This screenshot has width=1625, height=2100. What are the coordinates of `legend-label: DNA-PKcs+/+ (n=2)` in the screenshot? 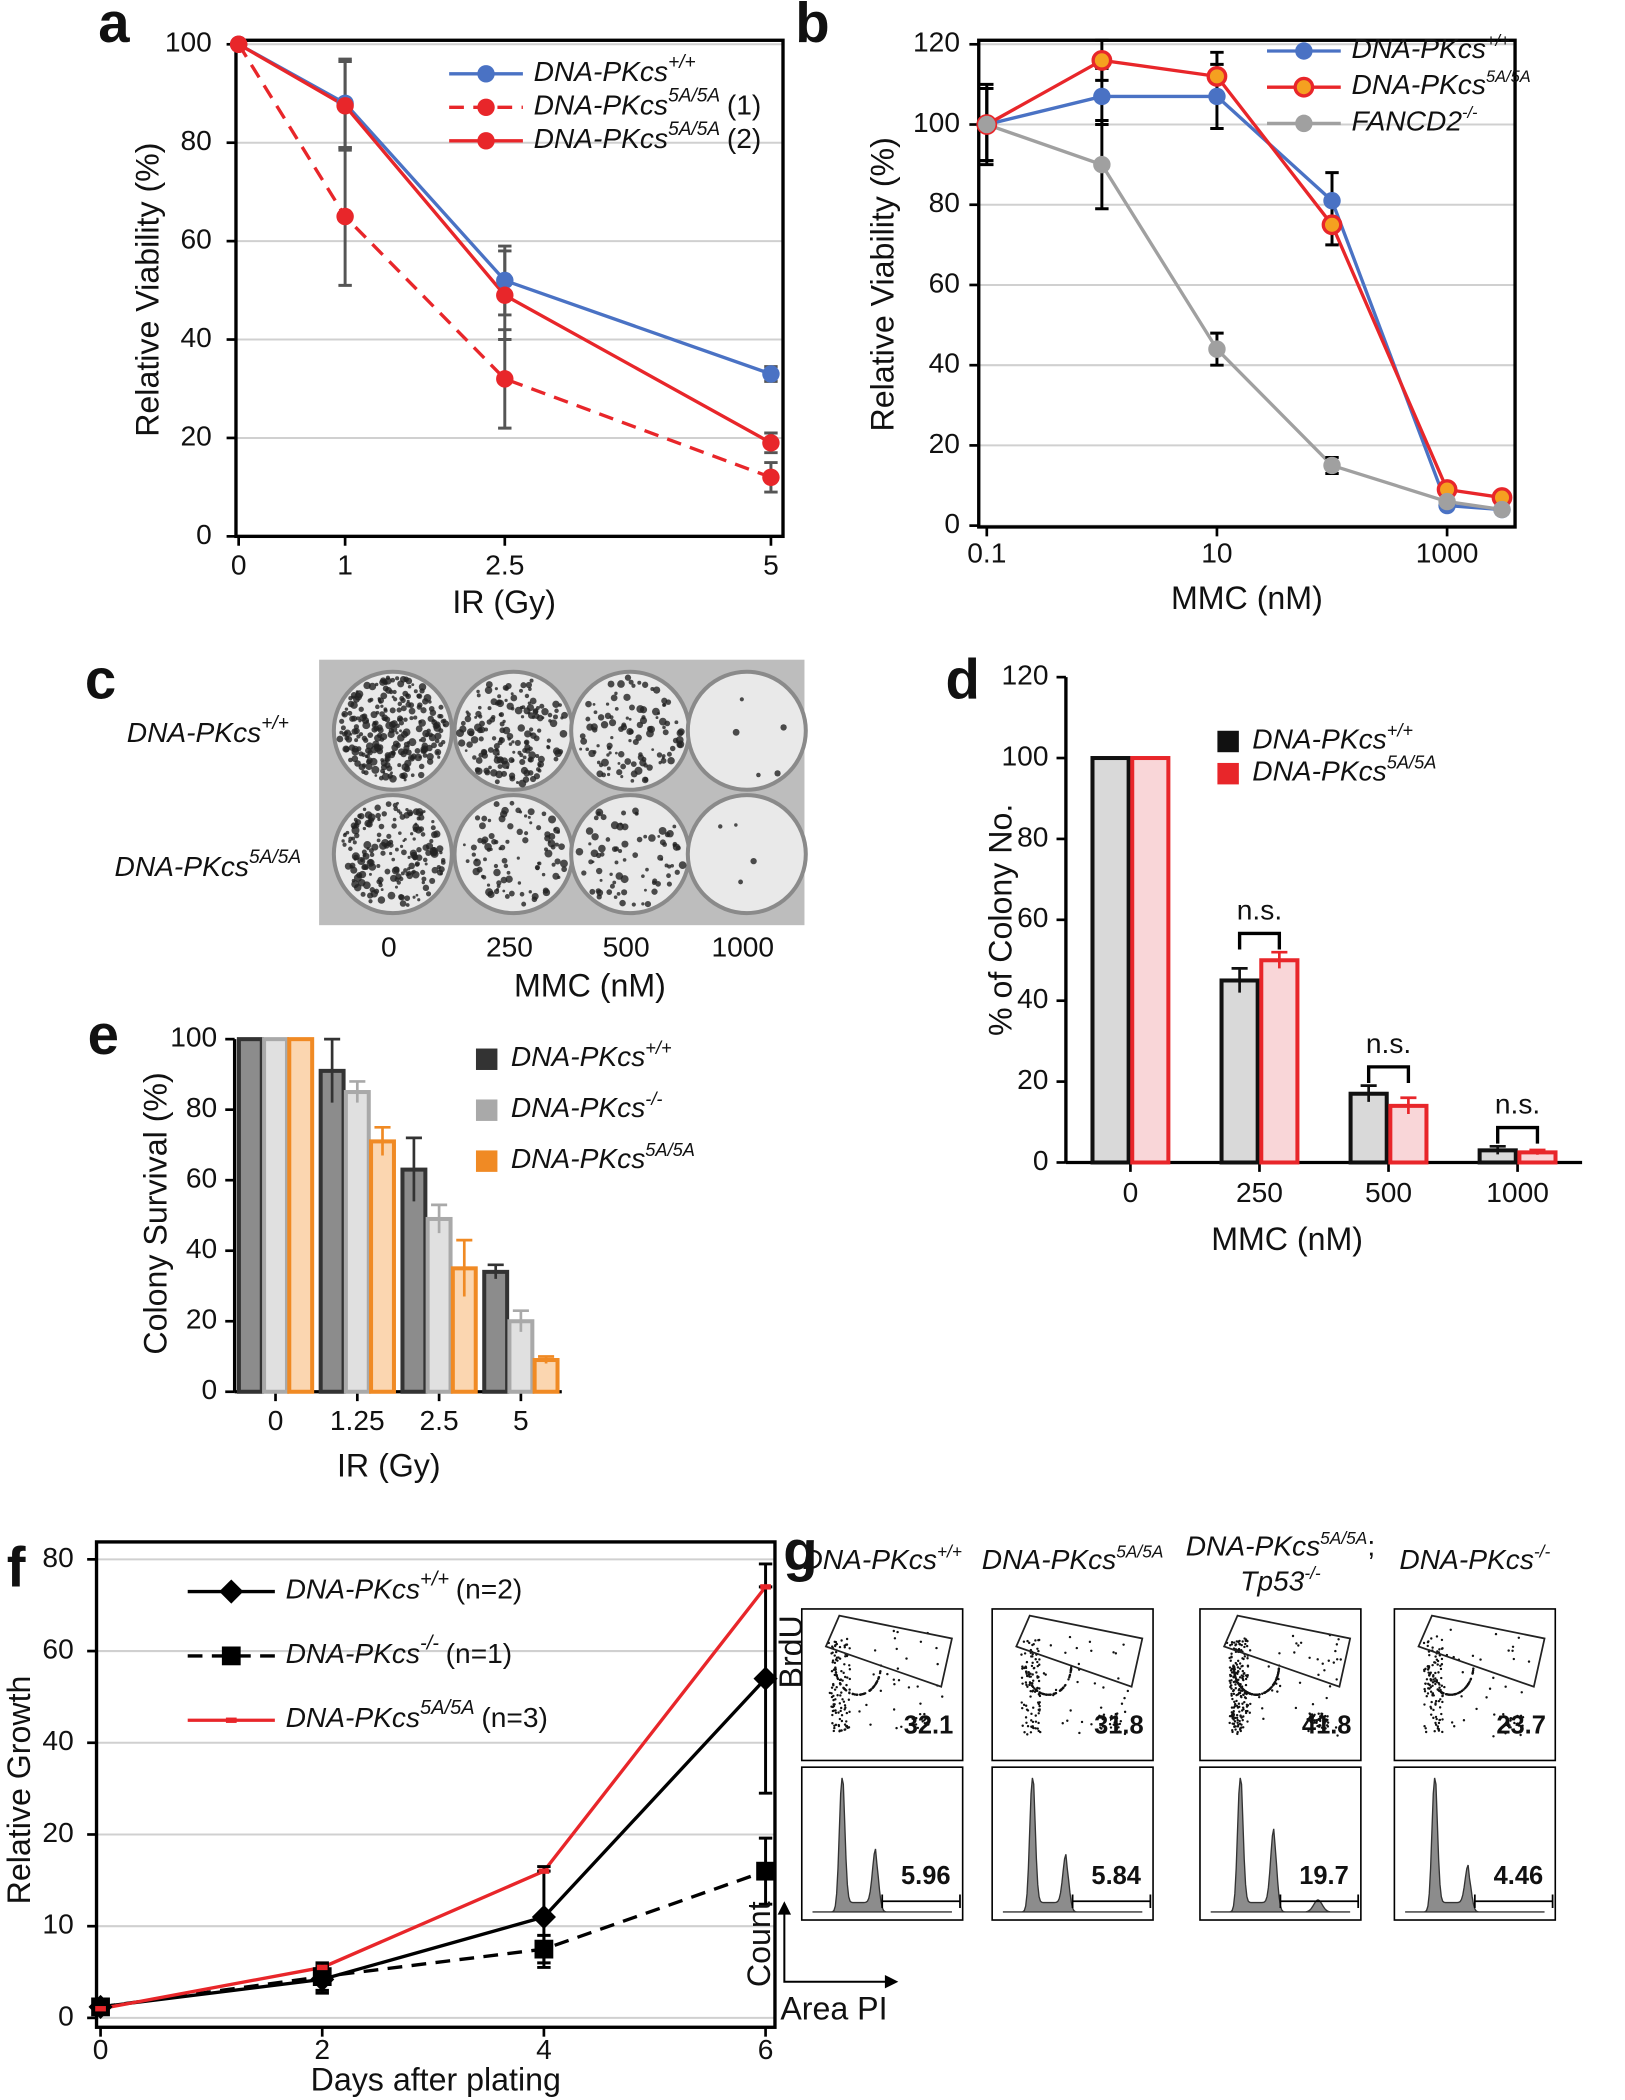 It's located at (404, 1587).